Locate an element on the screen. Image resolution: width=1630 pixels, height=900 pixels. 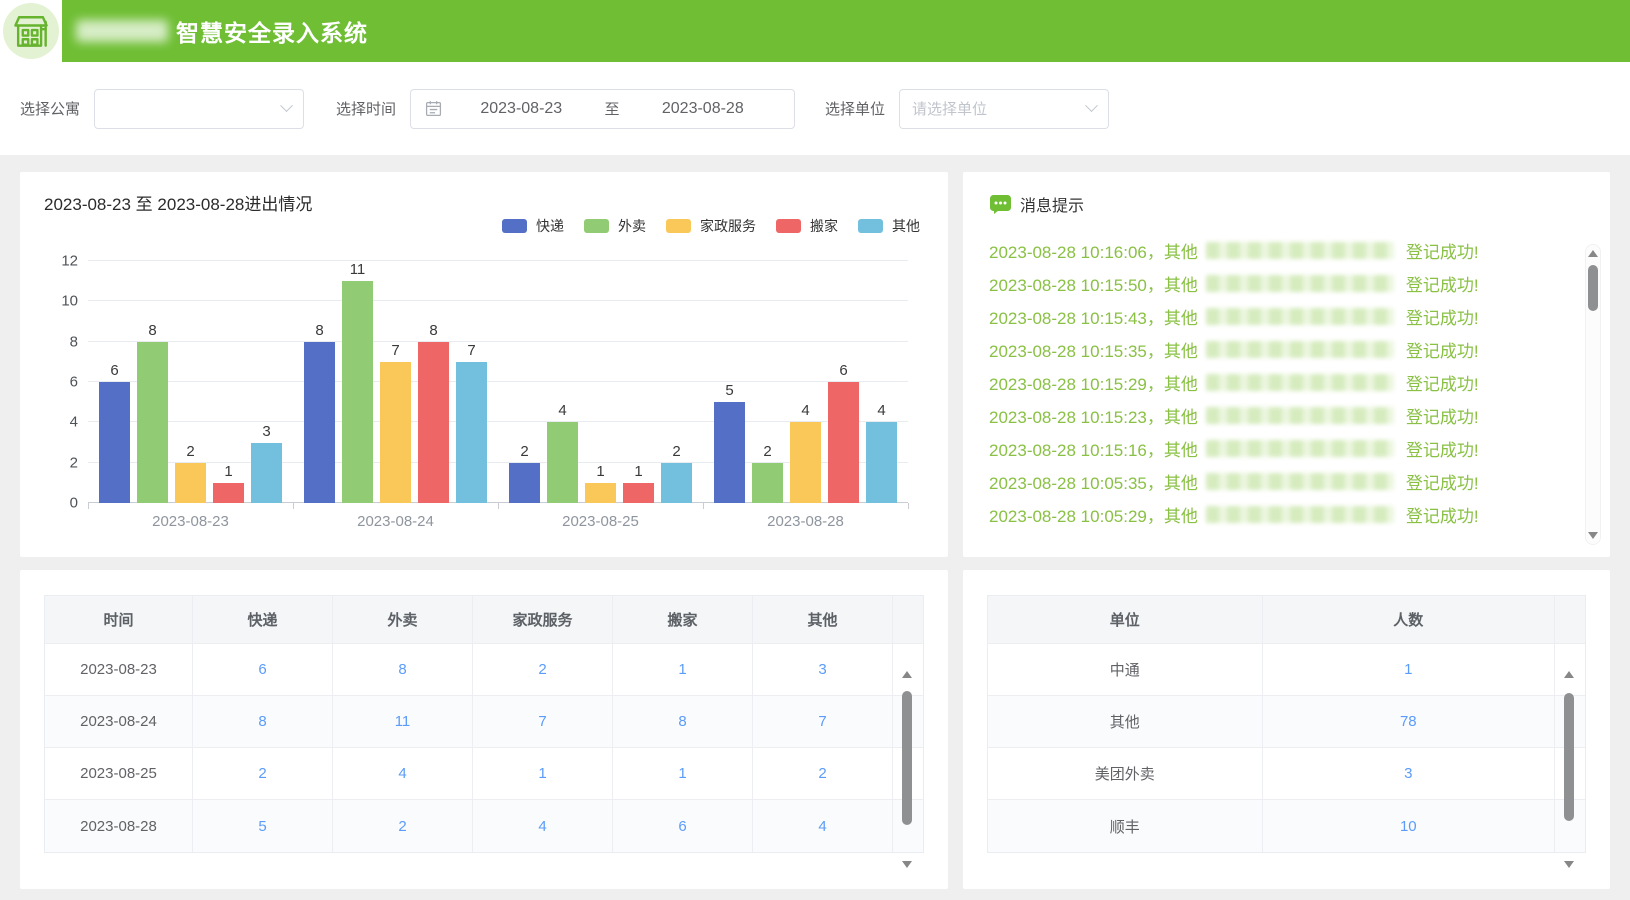
legend-label: 家政服务 is located at coordinates (728, 226).